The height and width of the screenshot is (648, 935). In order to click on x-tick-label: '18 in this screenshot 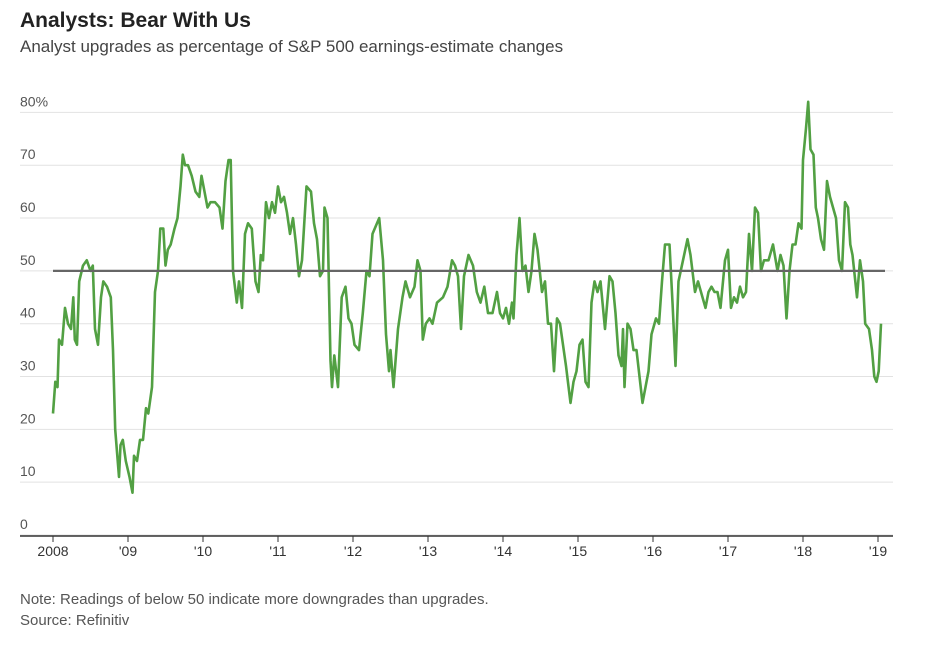, I will do `click(803, 551)`.